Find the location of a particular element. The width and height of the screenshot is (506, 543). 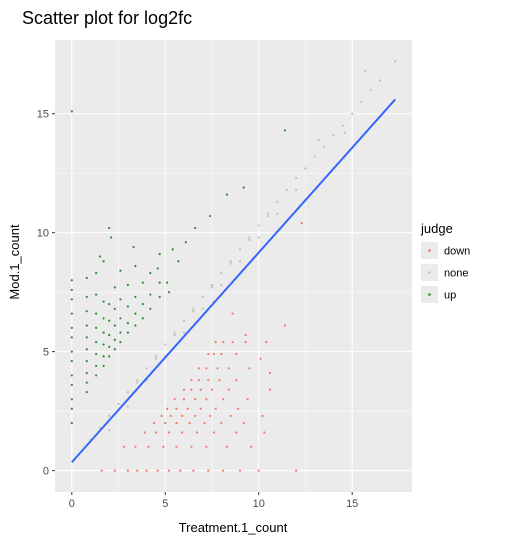

x-tick-label: 0 is located at coordinates (72, 504).